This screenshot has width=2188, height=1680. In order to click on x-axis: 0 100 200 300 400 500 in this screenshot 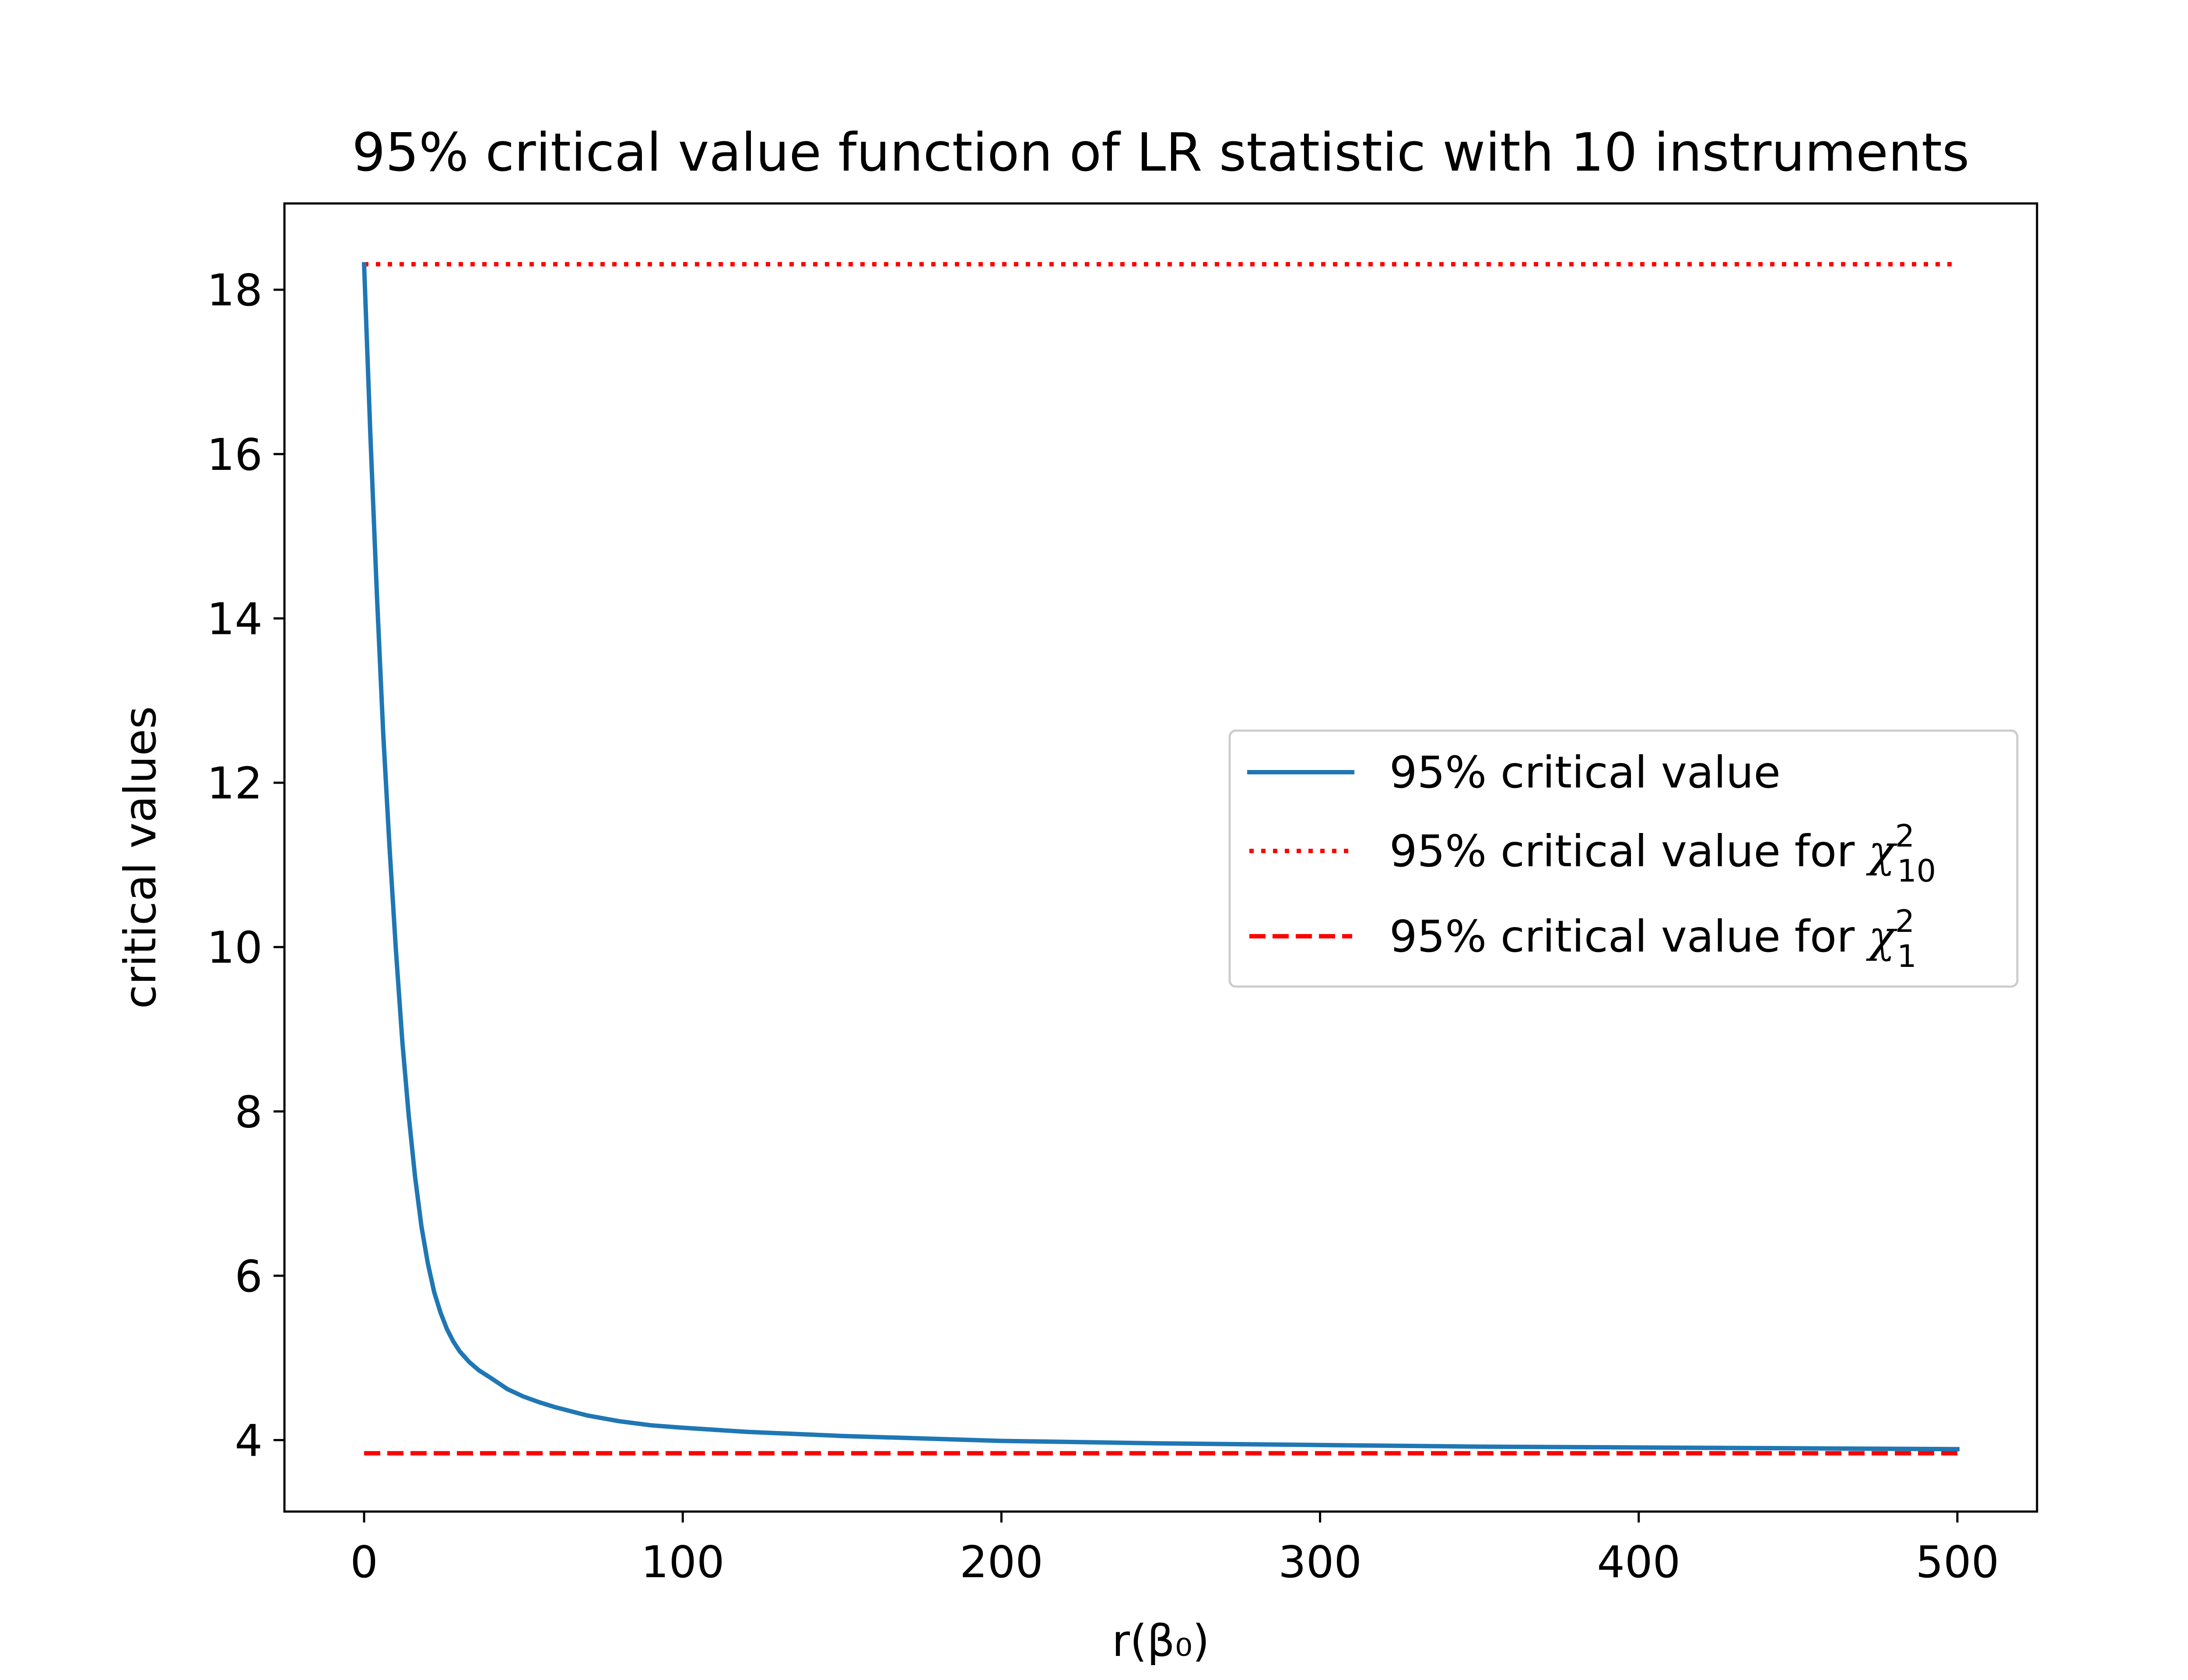, I will do `click(1174, 1550)`.